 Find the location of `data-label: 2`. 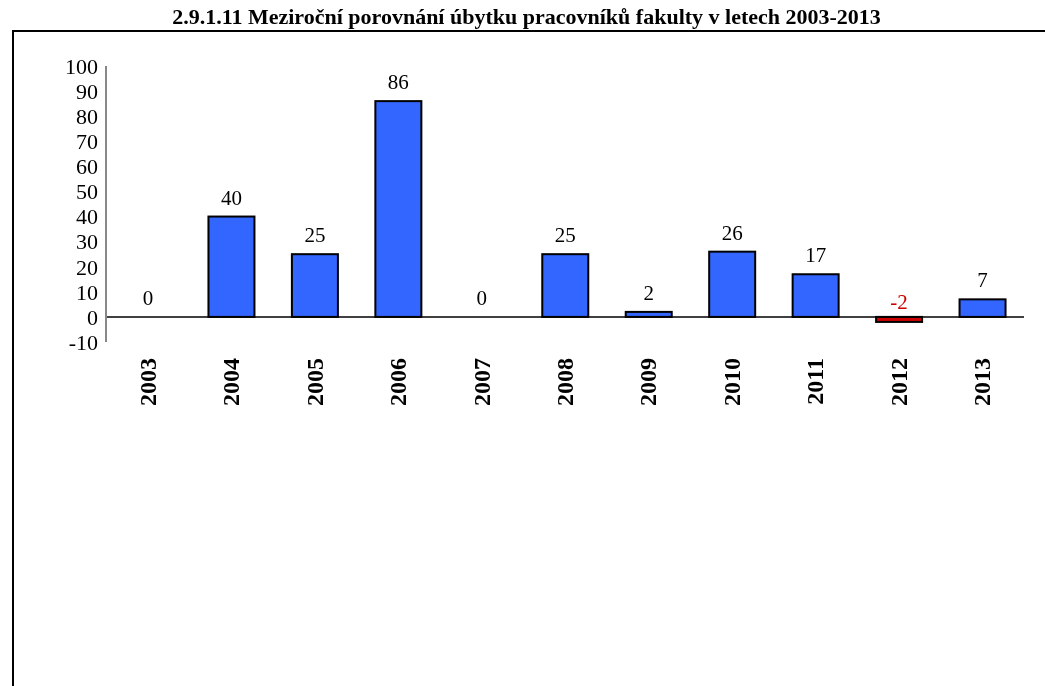

data-label: 2 is located at coordinates (648, 292).